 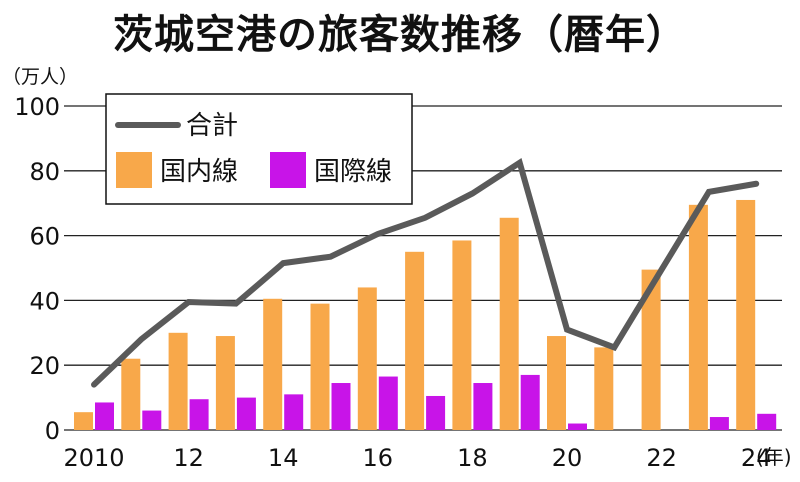 I want to click on y-tick-label-80: 80, so click(x=44, y=172).